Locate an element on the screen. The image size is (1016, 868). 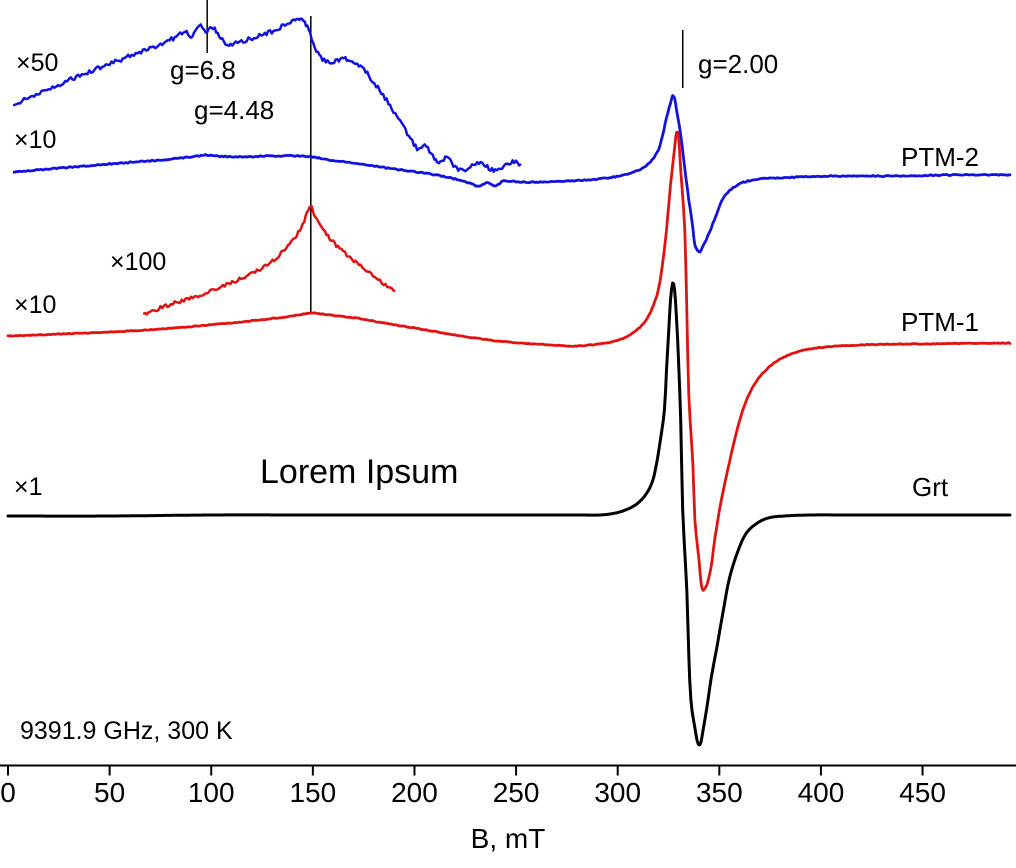
spectrum-ptm1-x100 is located at coordinates (269, 260).